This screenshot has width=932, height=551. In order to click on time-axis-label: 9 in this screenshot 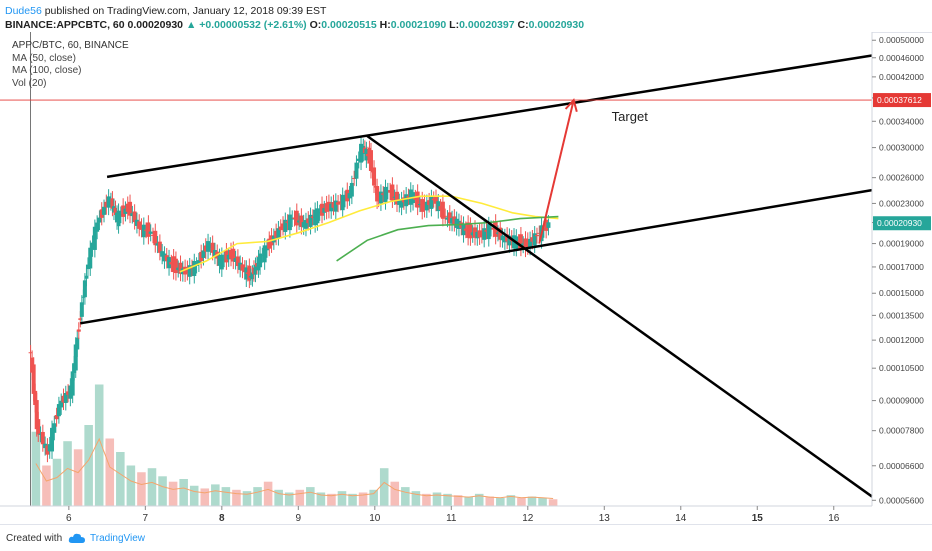, I will do `click(299, 518)`.